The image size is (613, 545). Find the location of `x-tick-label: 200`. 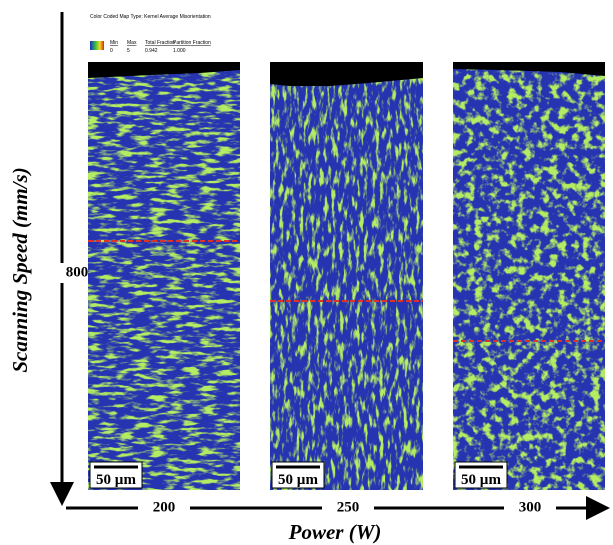

x-tick-label: 200 is located at coordinates (164, 507).